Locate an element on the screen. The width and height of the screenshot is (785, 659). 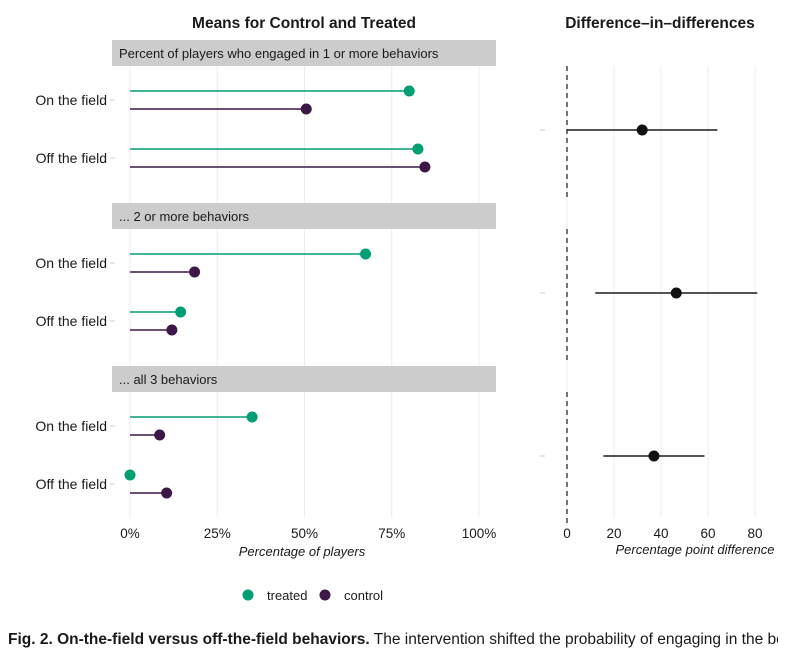
x-tick-label: 80 is located at coordinates (754, 533).